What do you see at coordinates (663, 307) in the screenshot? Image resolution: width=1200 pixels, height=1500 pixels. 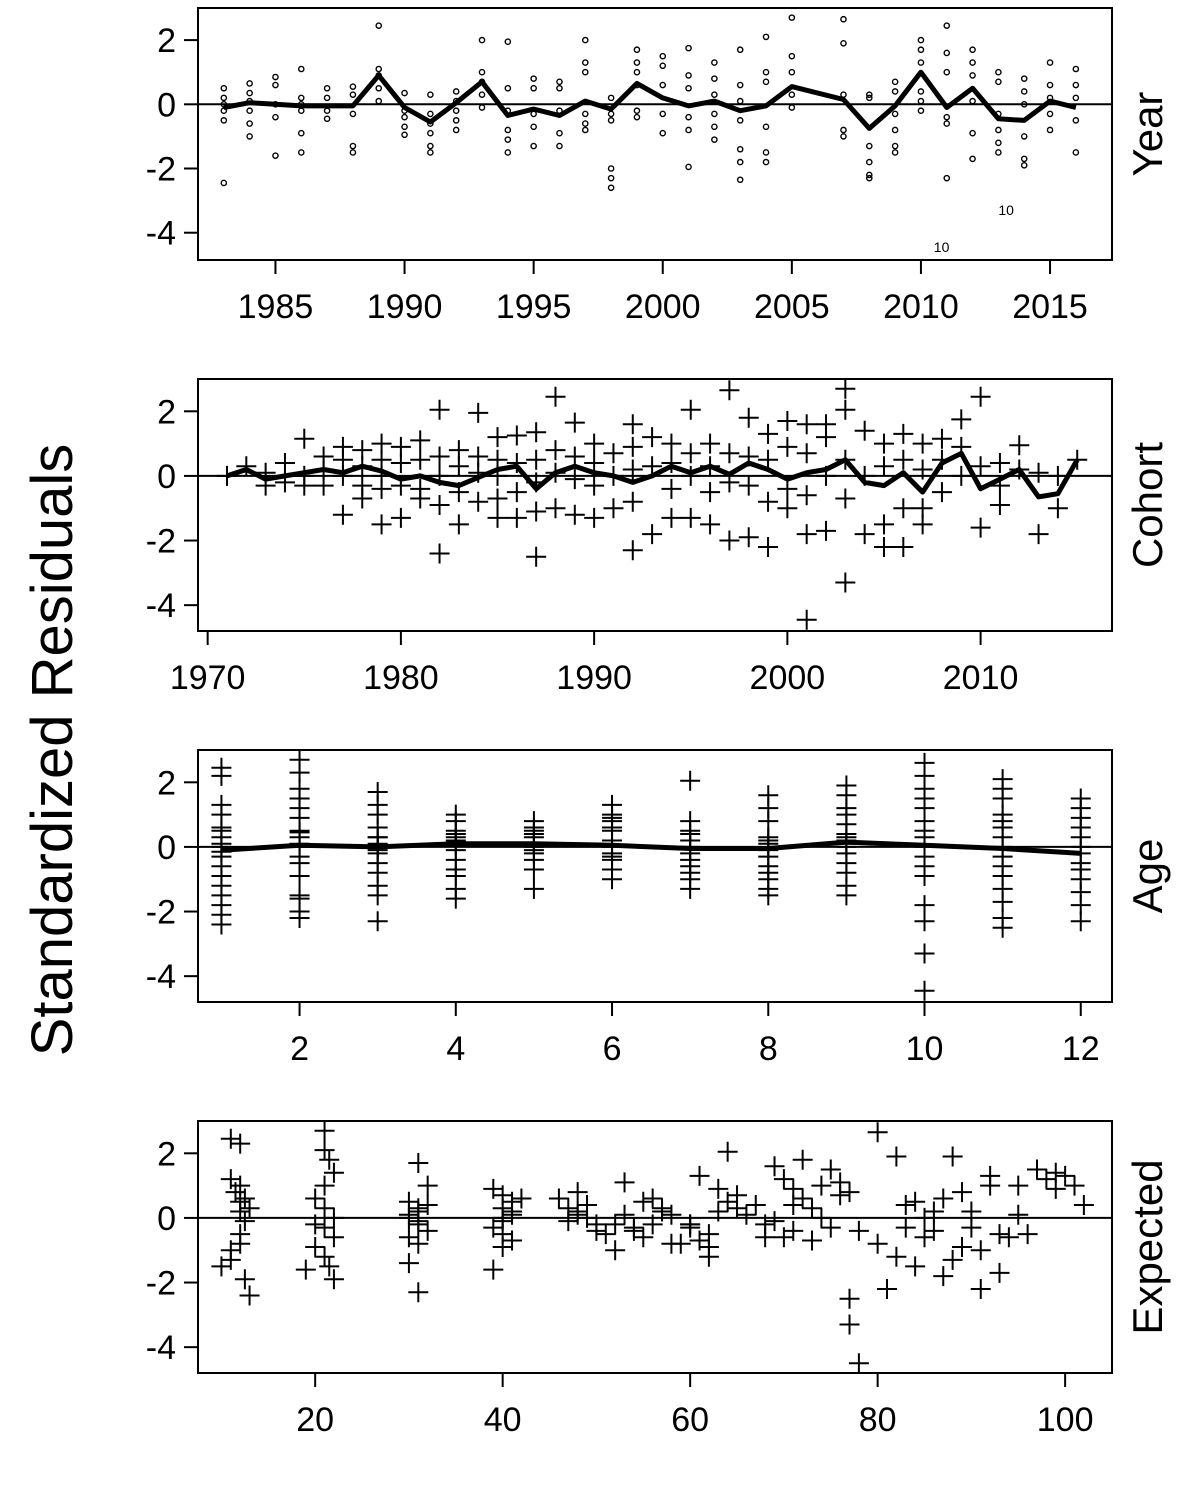 I see `x-tick-label: 2000` at bounding box center [663, 307].